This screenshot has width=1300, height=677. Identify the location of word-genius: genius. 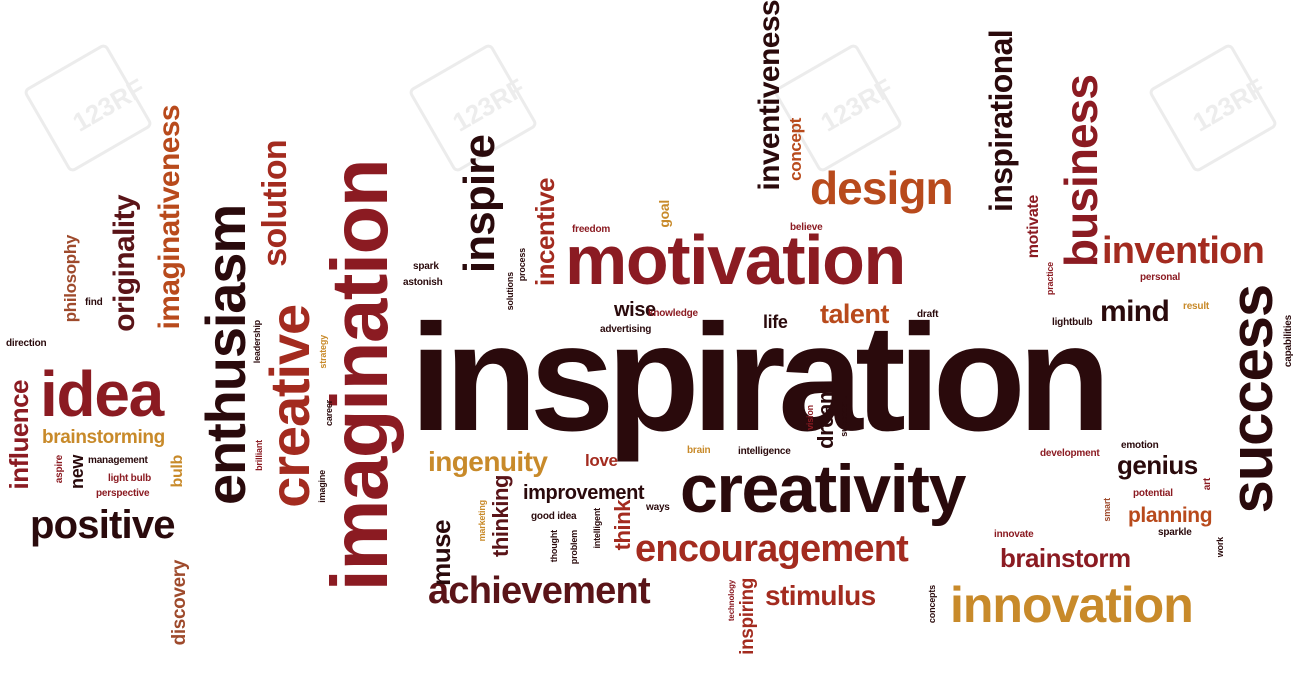
(1157, 465).